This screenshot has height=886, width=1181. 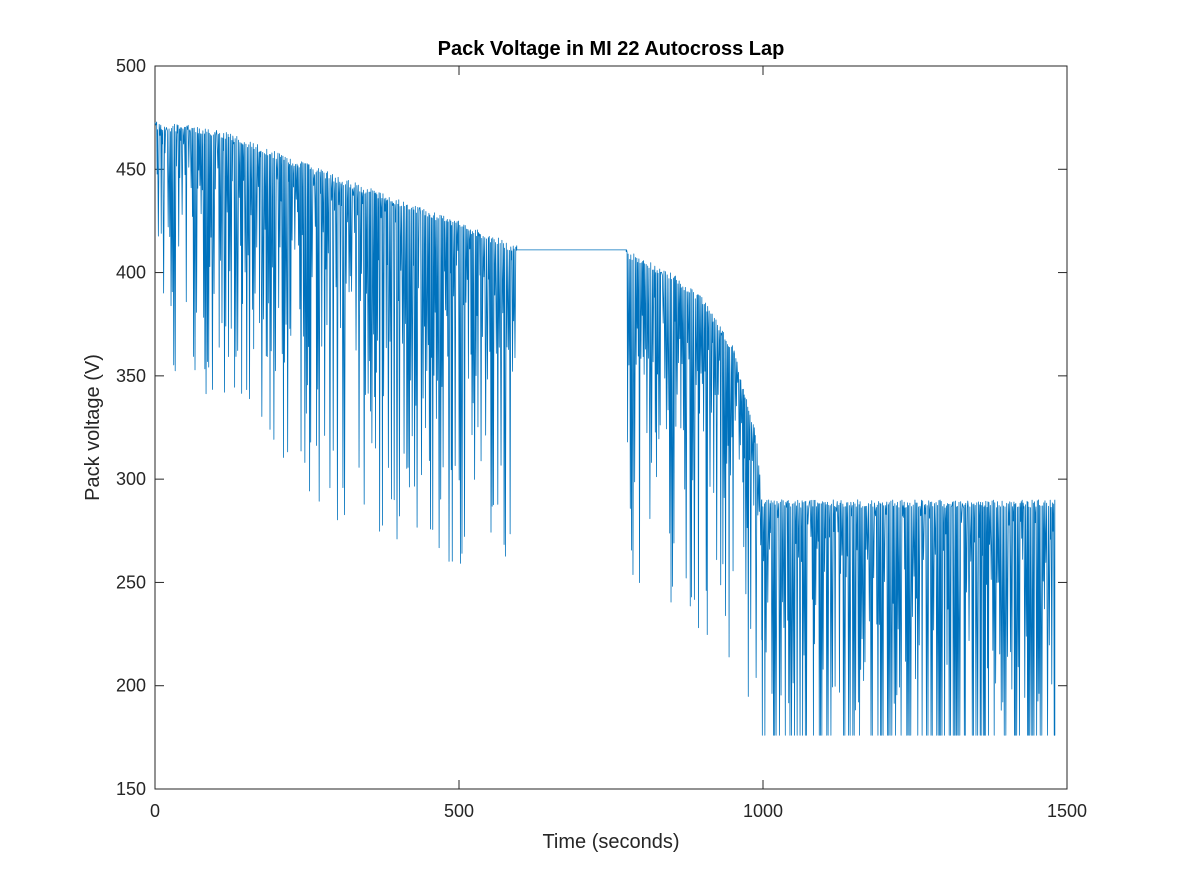 What do you see at coordinates (1067, 811) in the screenshot?
I see `x-tick-label: 1500` at bounding box center [1067, 811].